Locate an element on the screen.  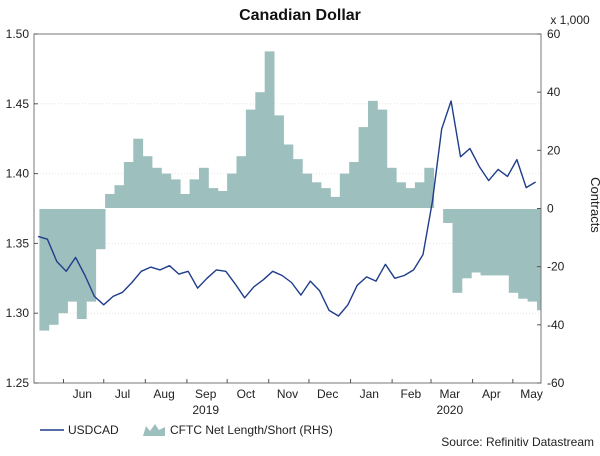
legend-usdcad-label: USDCAD is located at coordinates (93, 430).